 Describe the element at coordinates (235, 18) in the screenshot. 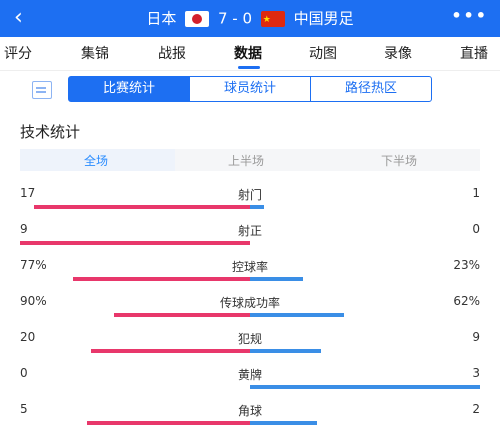

I see `match-score: 7 - 0` at that location.